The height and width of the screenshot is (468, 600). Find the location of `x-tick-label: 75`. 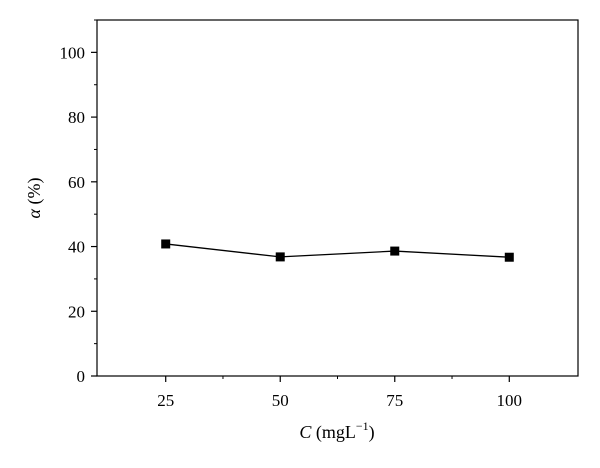

x-tick-label: 75 is located at coordinates (394, 400).